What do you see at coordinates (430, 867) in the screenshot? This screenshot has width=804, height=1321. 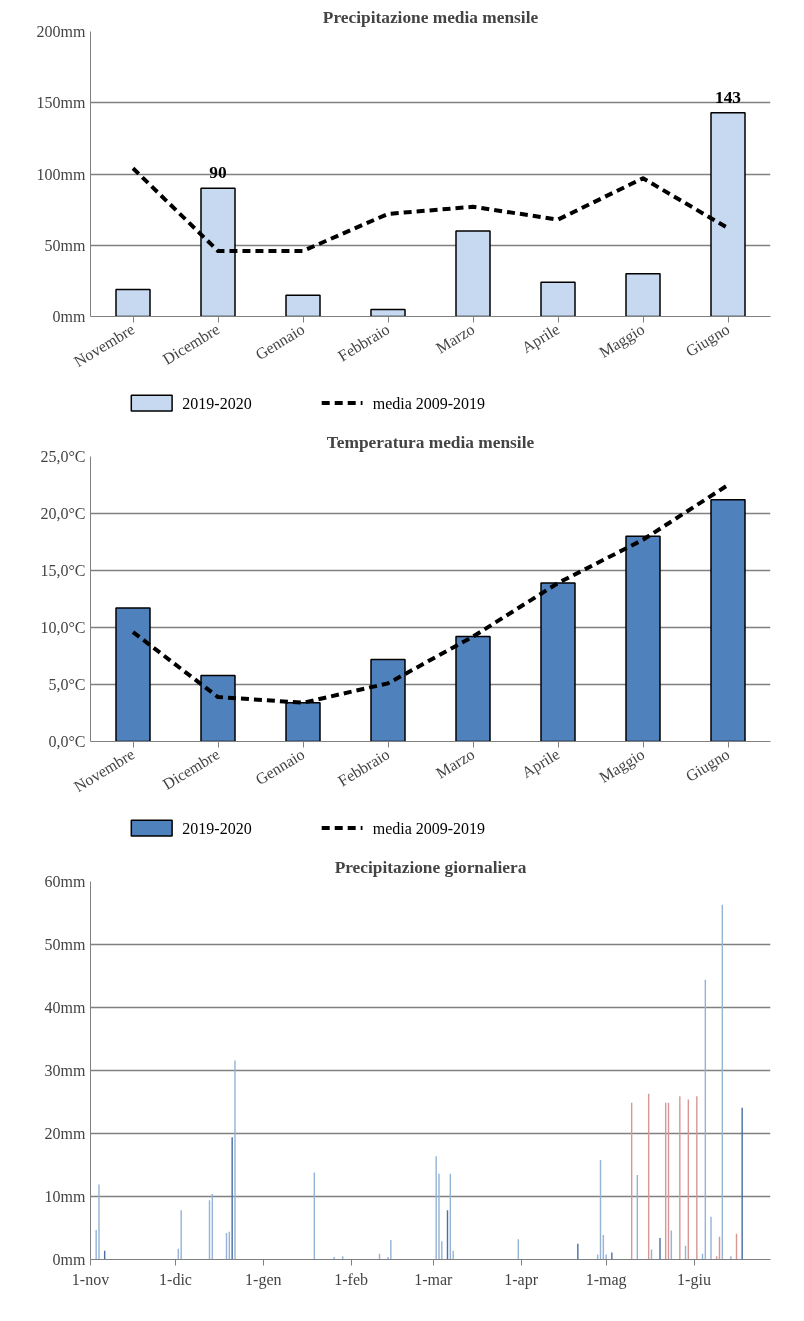 I see `chart-title: Precipitazione giornaliera` at bounding box center [430, 867].